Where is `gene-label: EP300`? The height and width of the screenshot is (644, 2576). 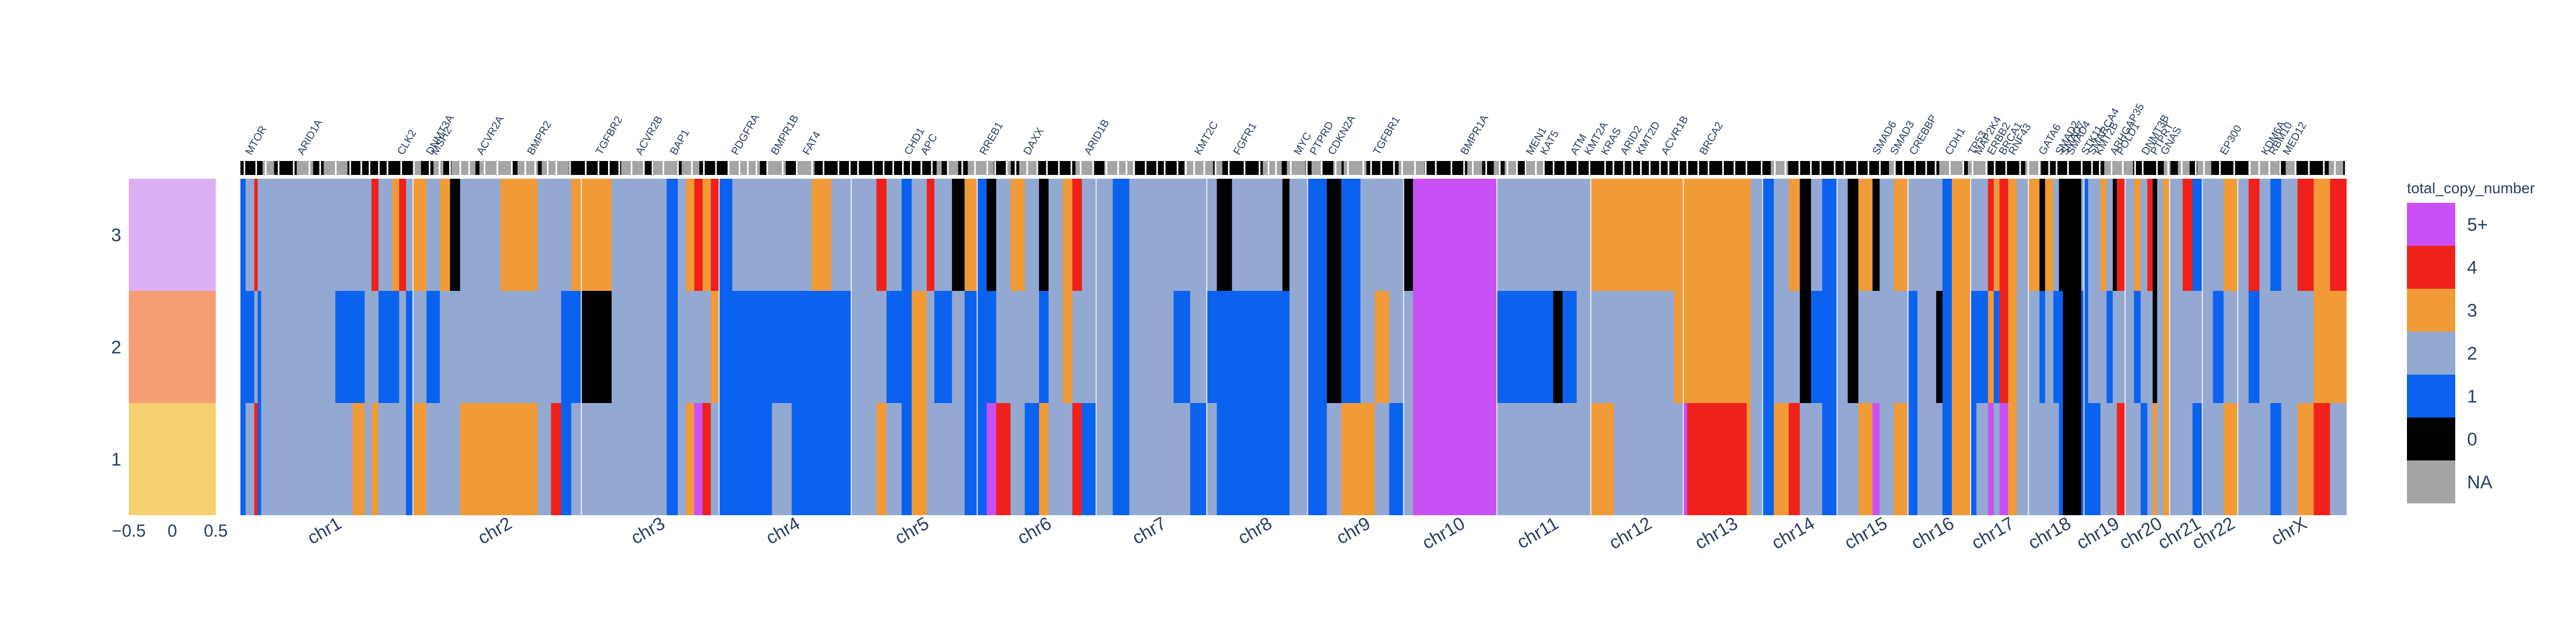
gene-label: EP300 is located at coordinates (2231, 140).